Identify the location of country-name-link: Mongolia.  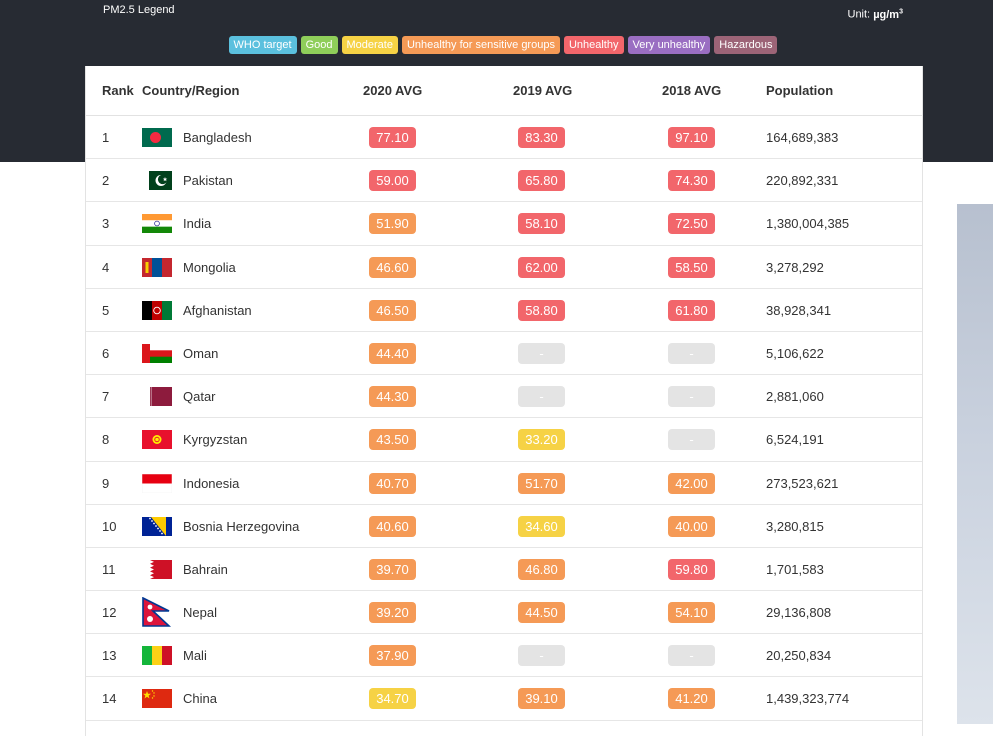
(209, 267).